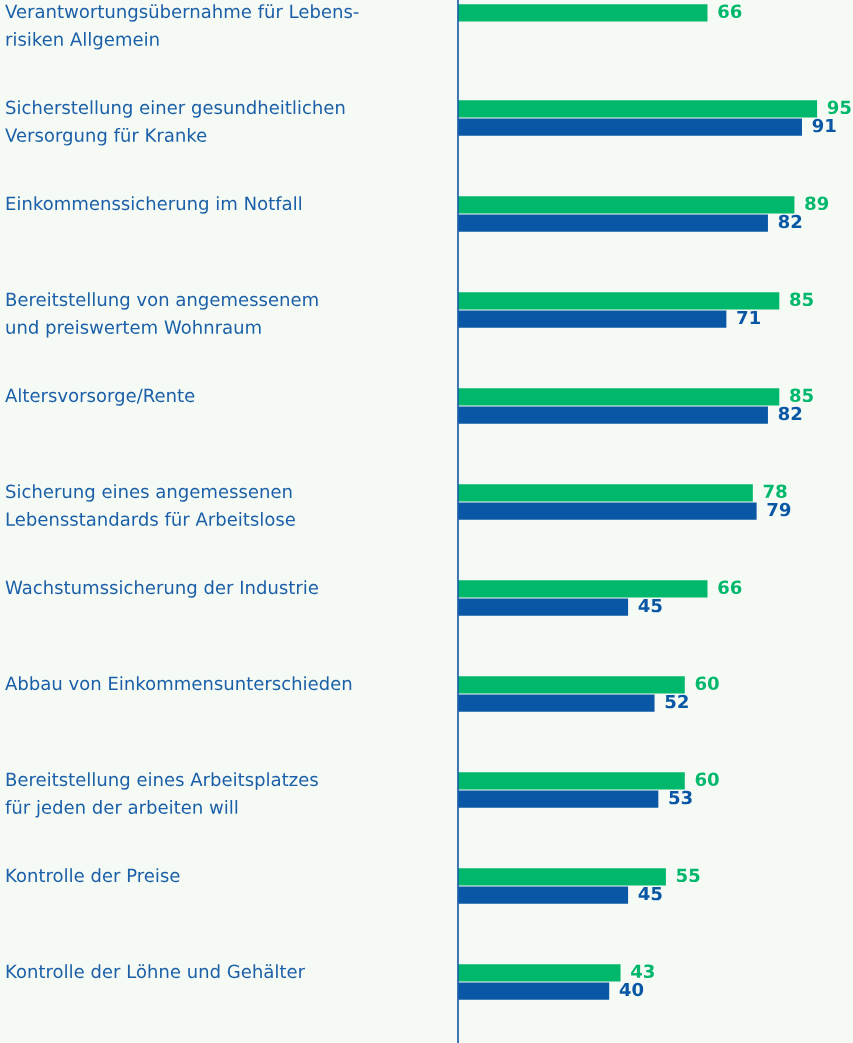 Image resolution: width=853 pixels, height=1043 pixels. I want to click on y-tick-label: Bereitstellung von angemessenem und preiswertem Wohnraum, so click(162, 315).